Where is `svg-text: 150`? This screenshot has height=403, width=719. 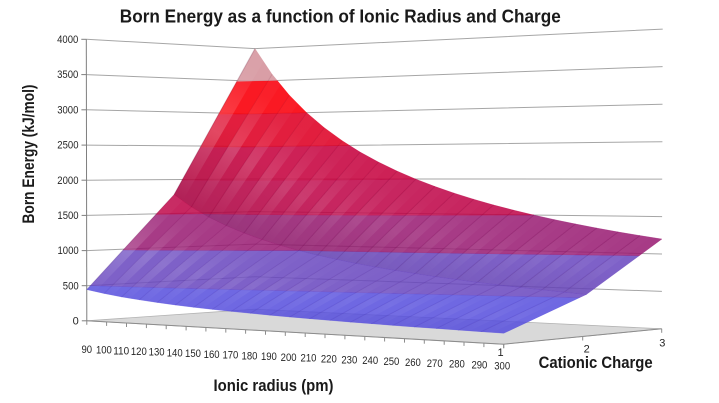
svg-text: 150 is located at coordinates (193, 354).